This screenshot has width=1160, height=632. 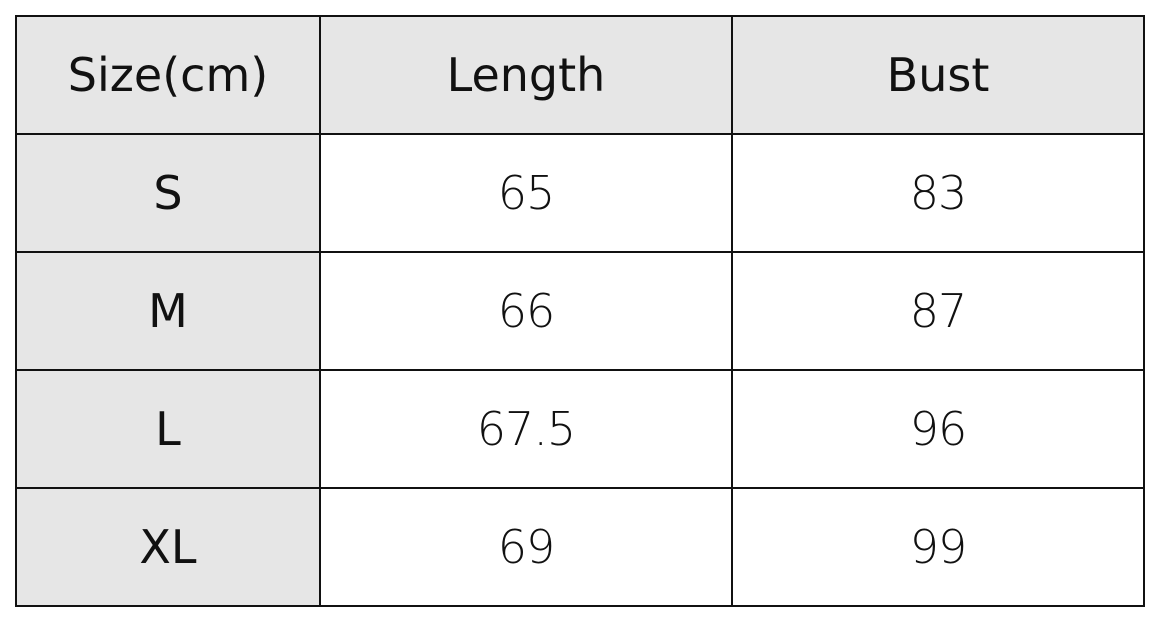 What do you see at coordinates (168, 429) in the screenshot?
I see `size-cell: L` at bounding box center [168, 429].